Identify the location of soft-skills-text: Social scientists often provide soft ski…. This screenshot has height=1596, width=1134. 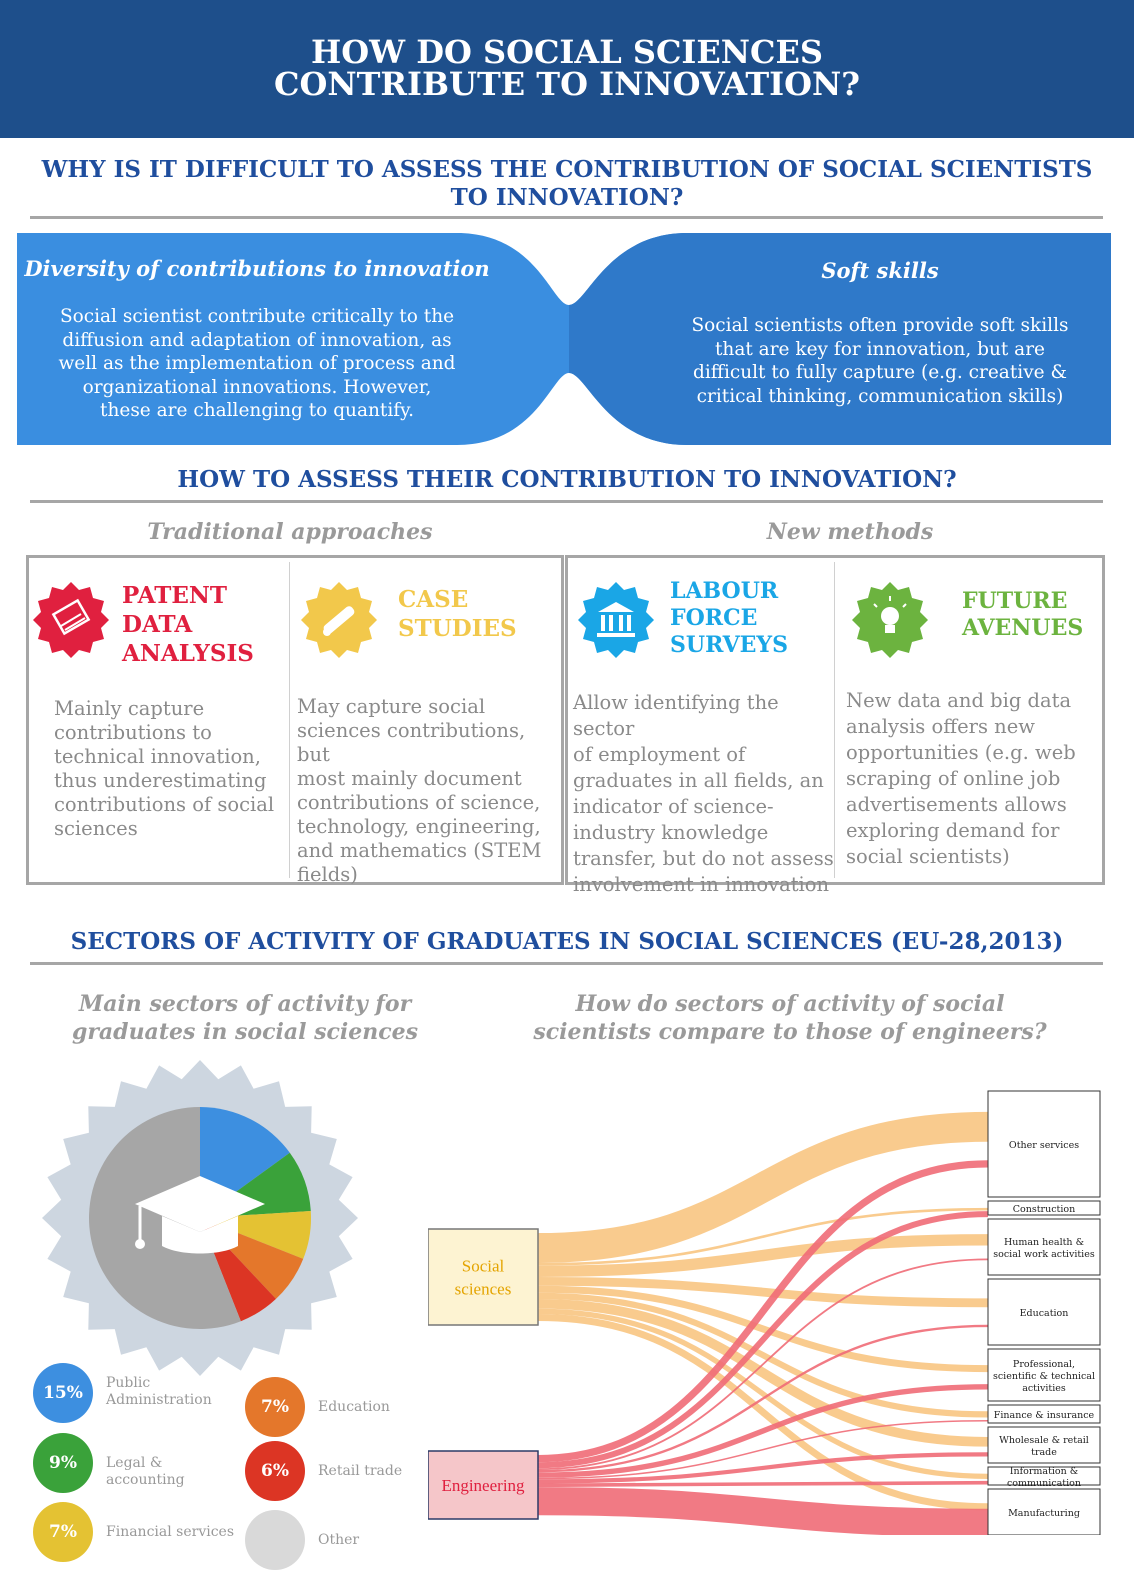
(880, 361).